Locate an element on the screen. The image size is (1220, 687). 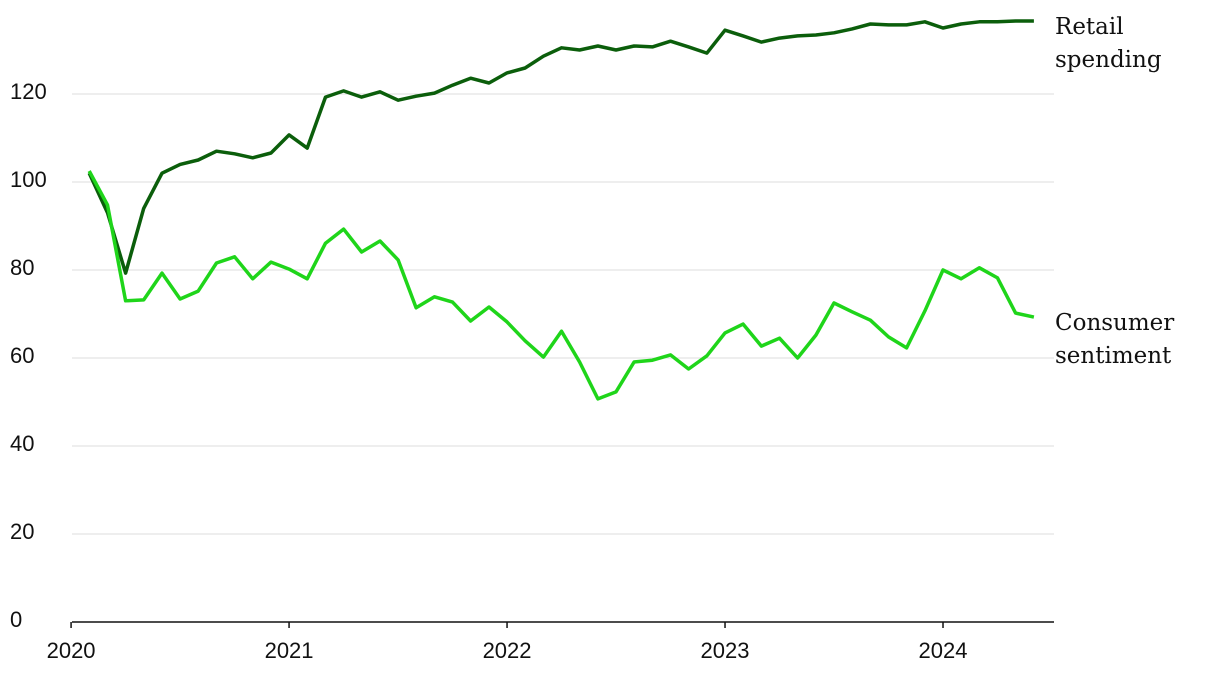
x-tick-label: 2023 is located at coordinates (725, 650).